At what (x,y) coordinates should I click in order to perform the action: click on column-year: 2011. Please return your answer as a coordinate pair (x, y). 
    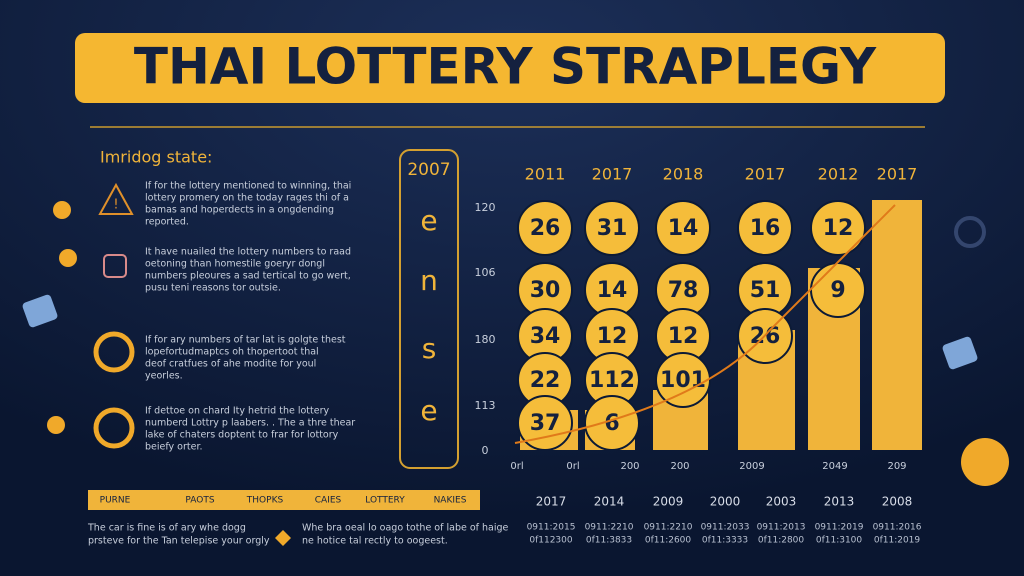
    Looking at the image, I should click on (545, 174).